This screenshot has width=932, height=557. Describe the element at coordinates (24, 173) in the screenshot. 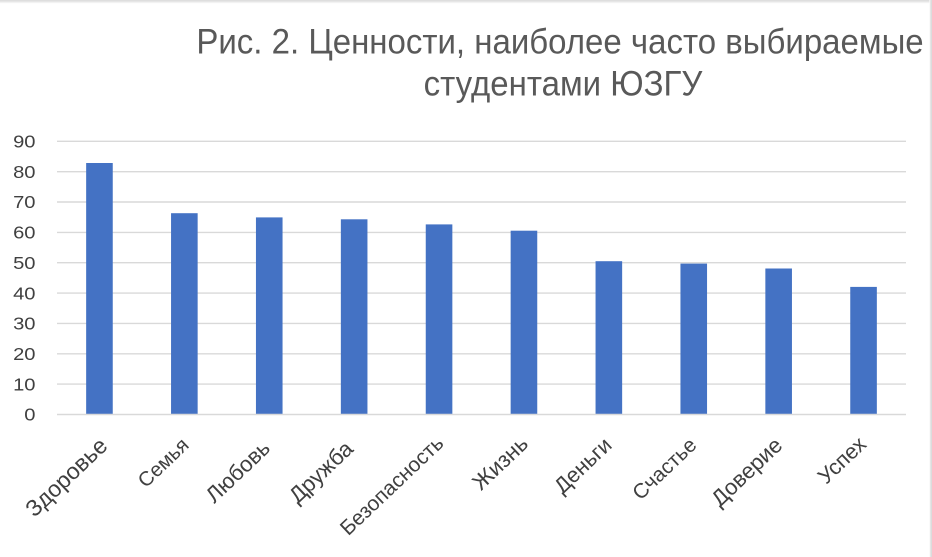

I see `svg-text: 80` at that location.